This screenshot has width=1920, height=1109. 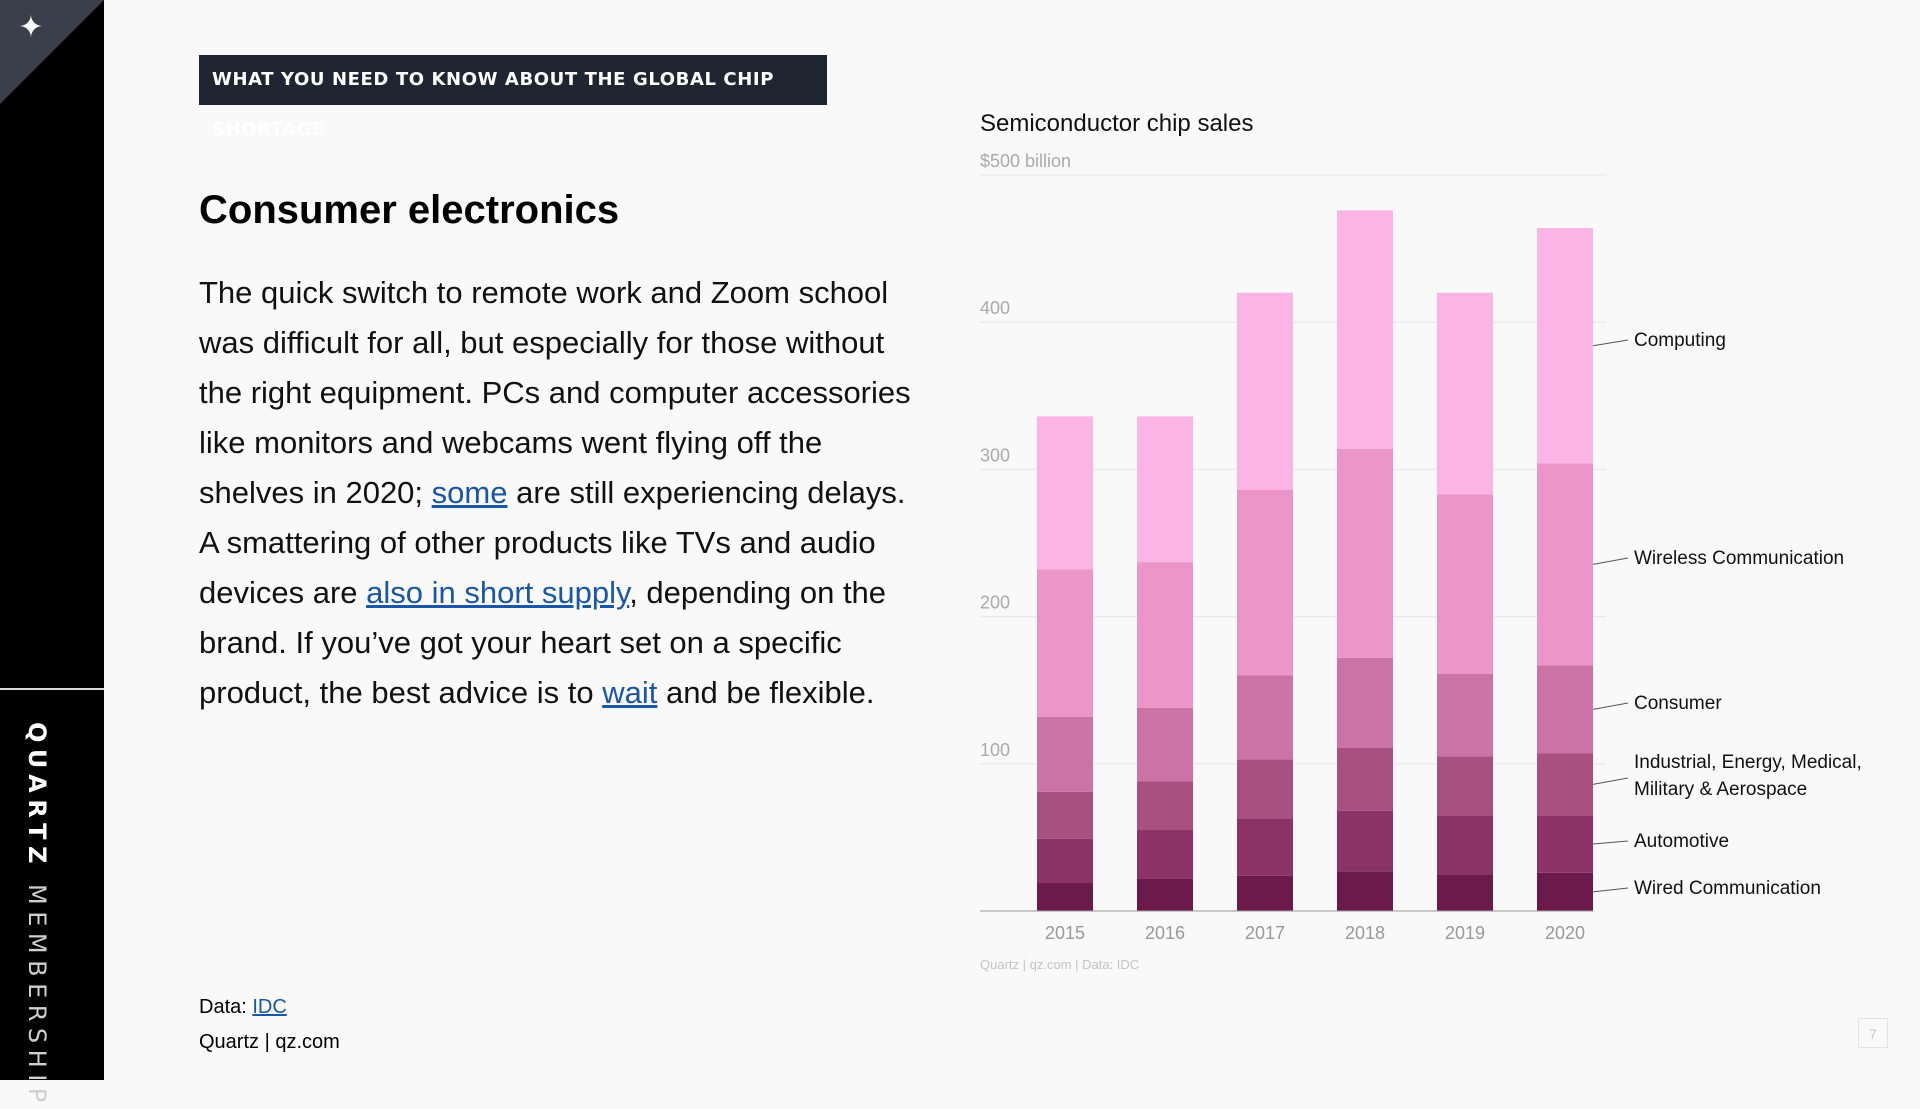 What do you see at coordinates (1165, 744) in the screenshot?
I see `bar-2016-consumer` at bounding box center [1165, 744].